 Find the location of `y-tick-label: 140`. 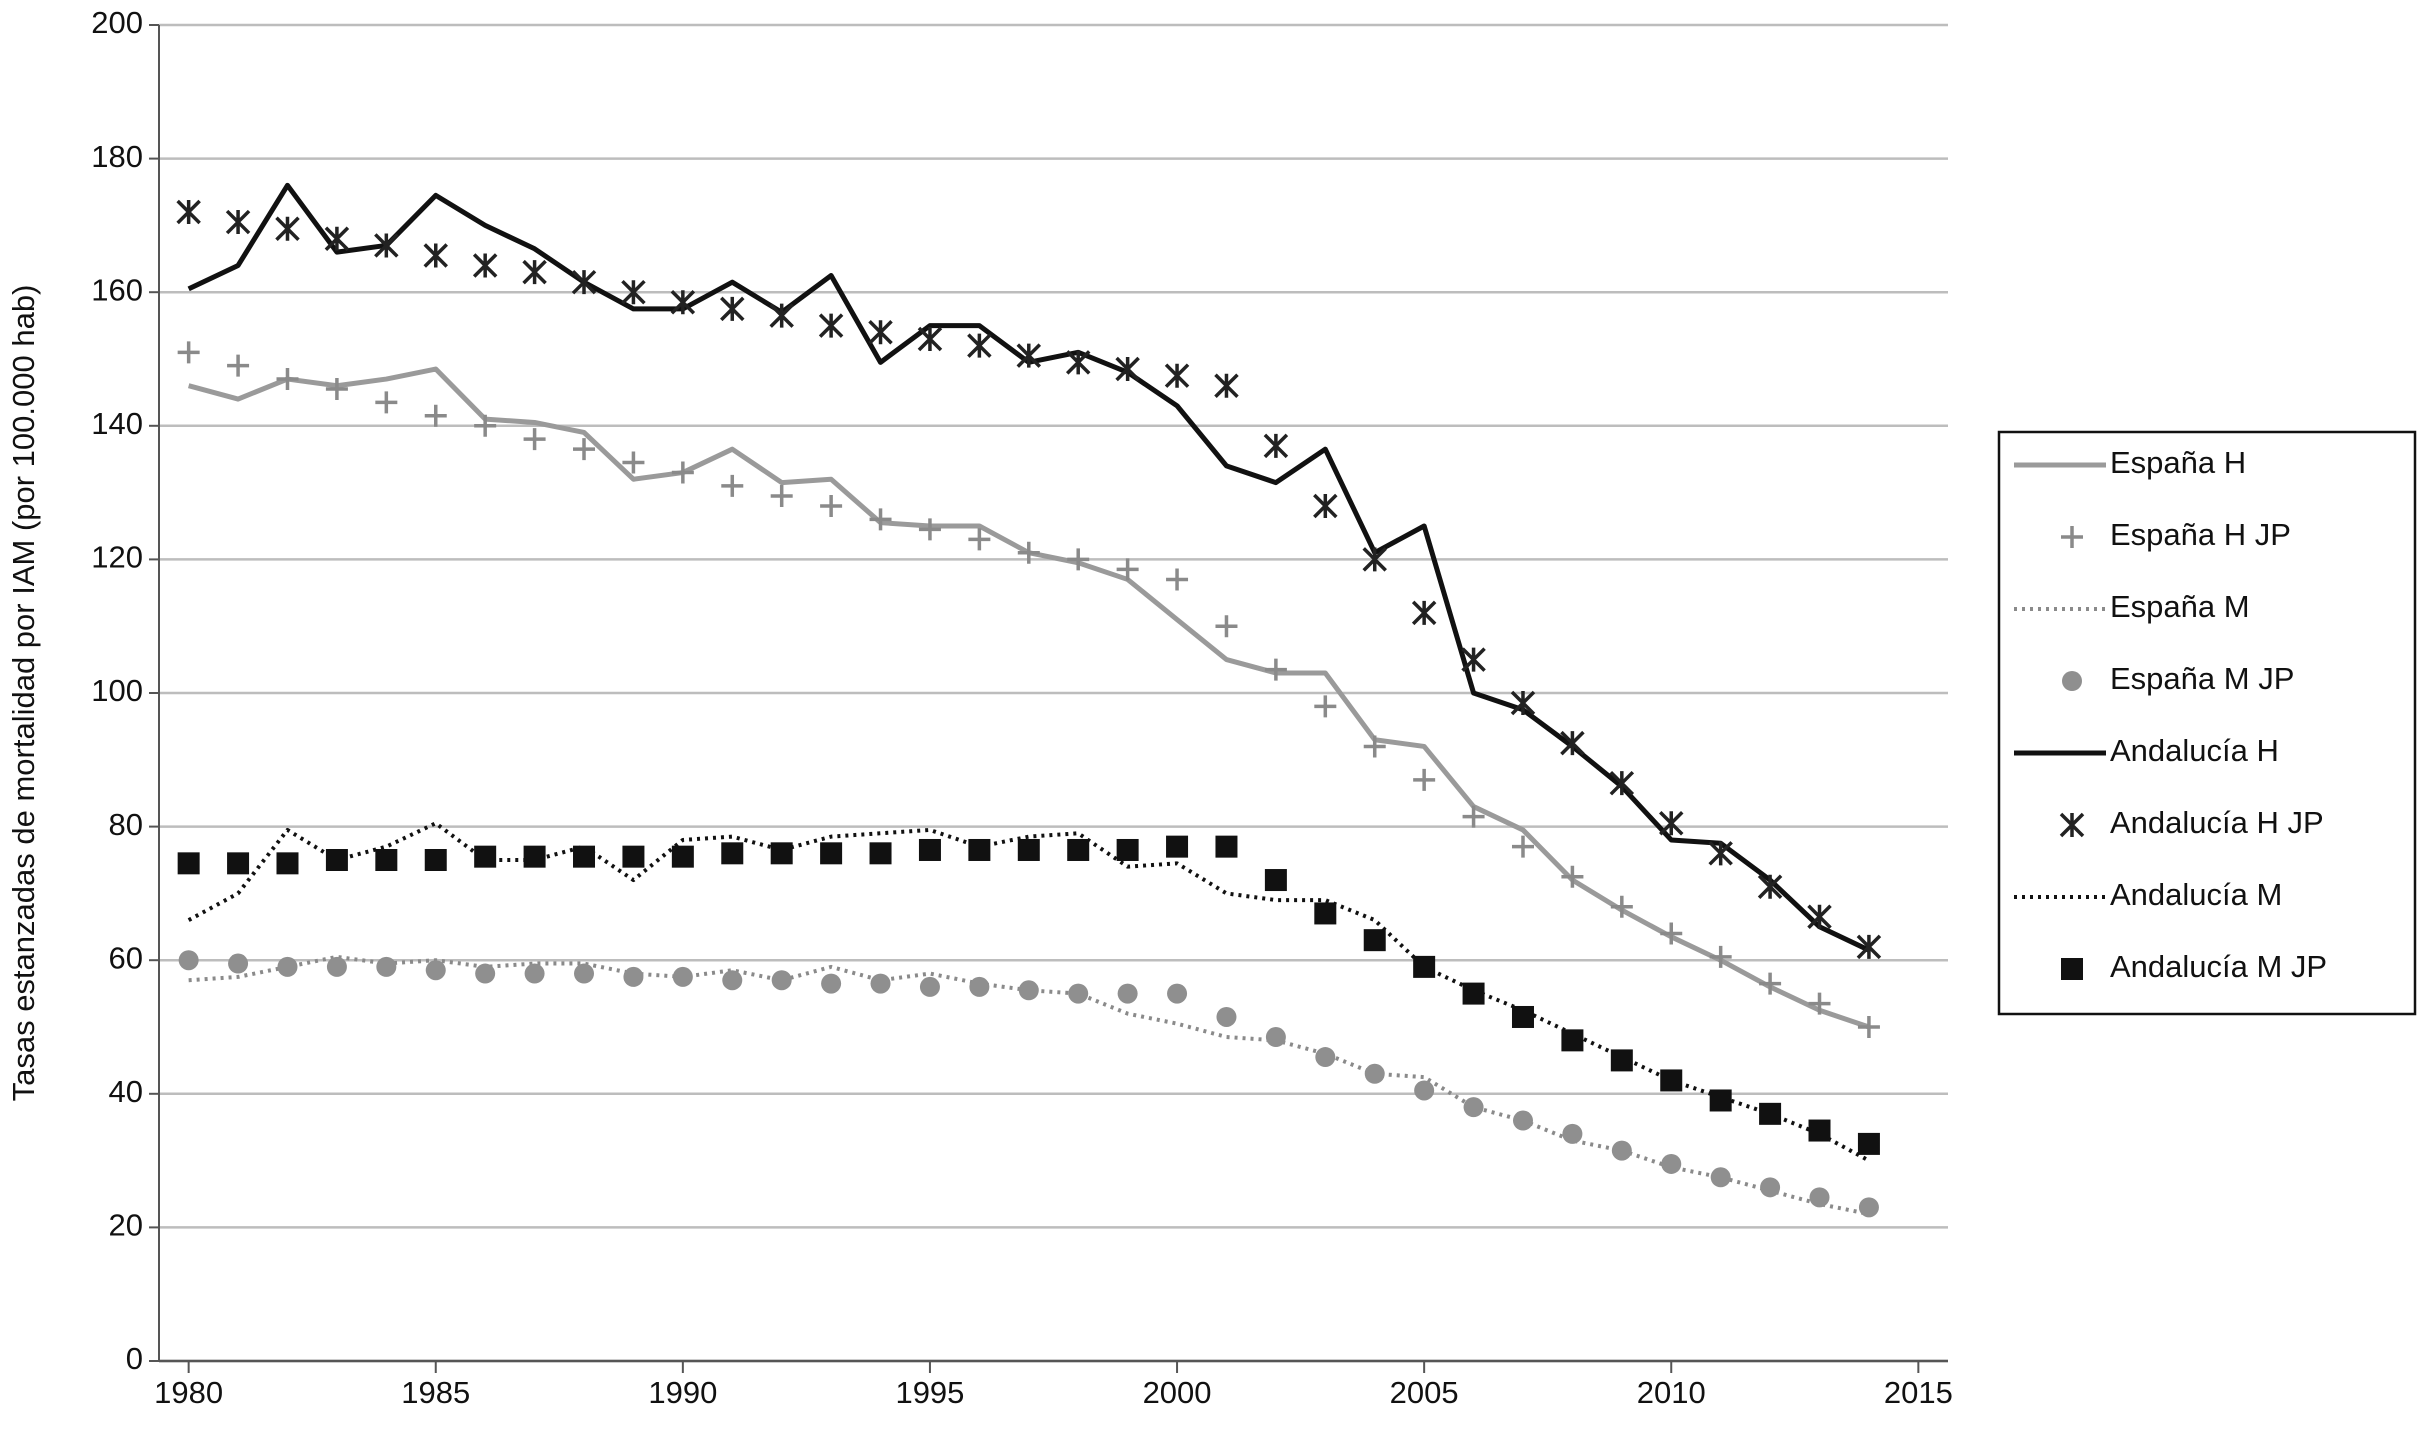

y-tick-label: 140 is located at coordinates (117, 423).